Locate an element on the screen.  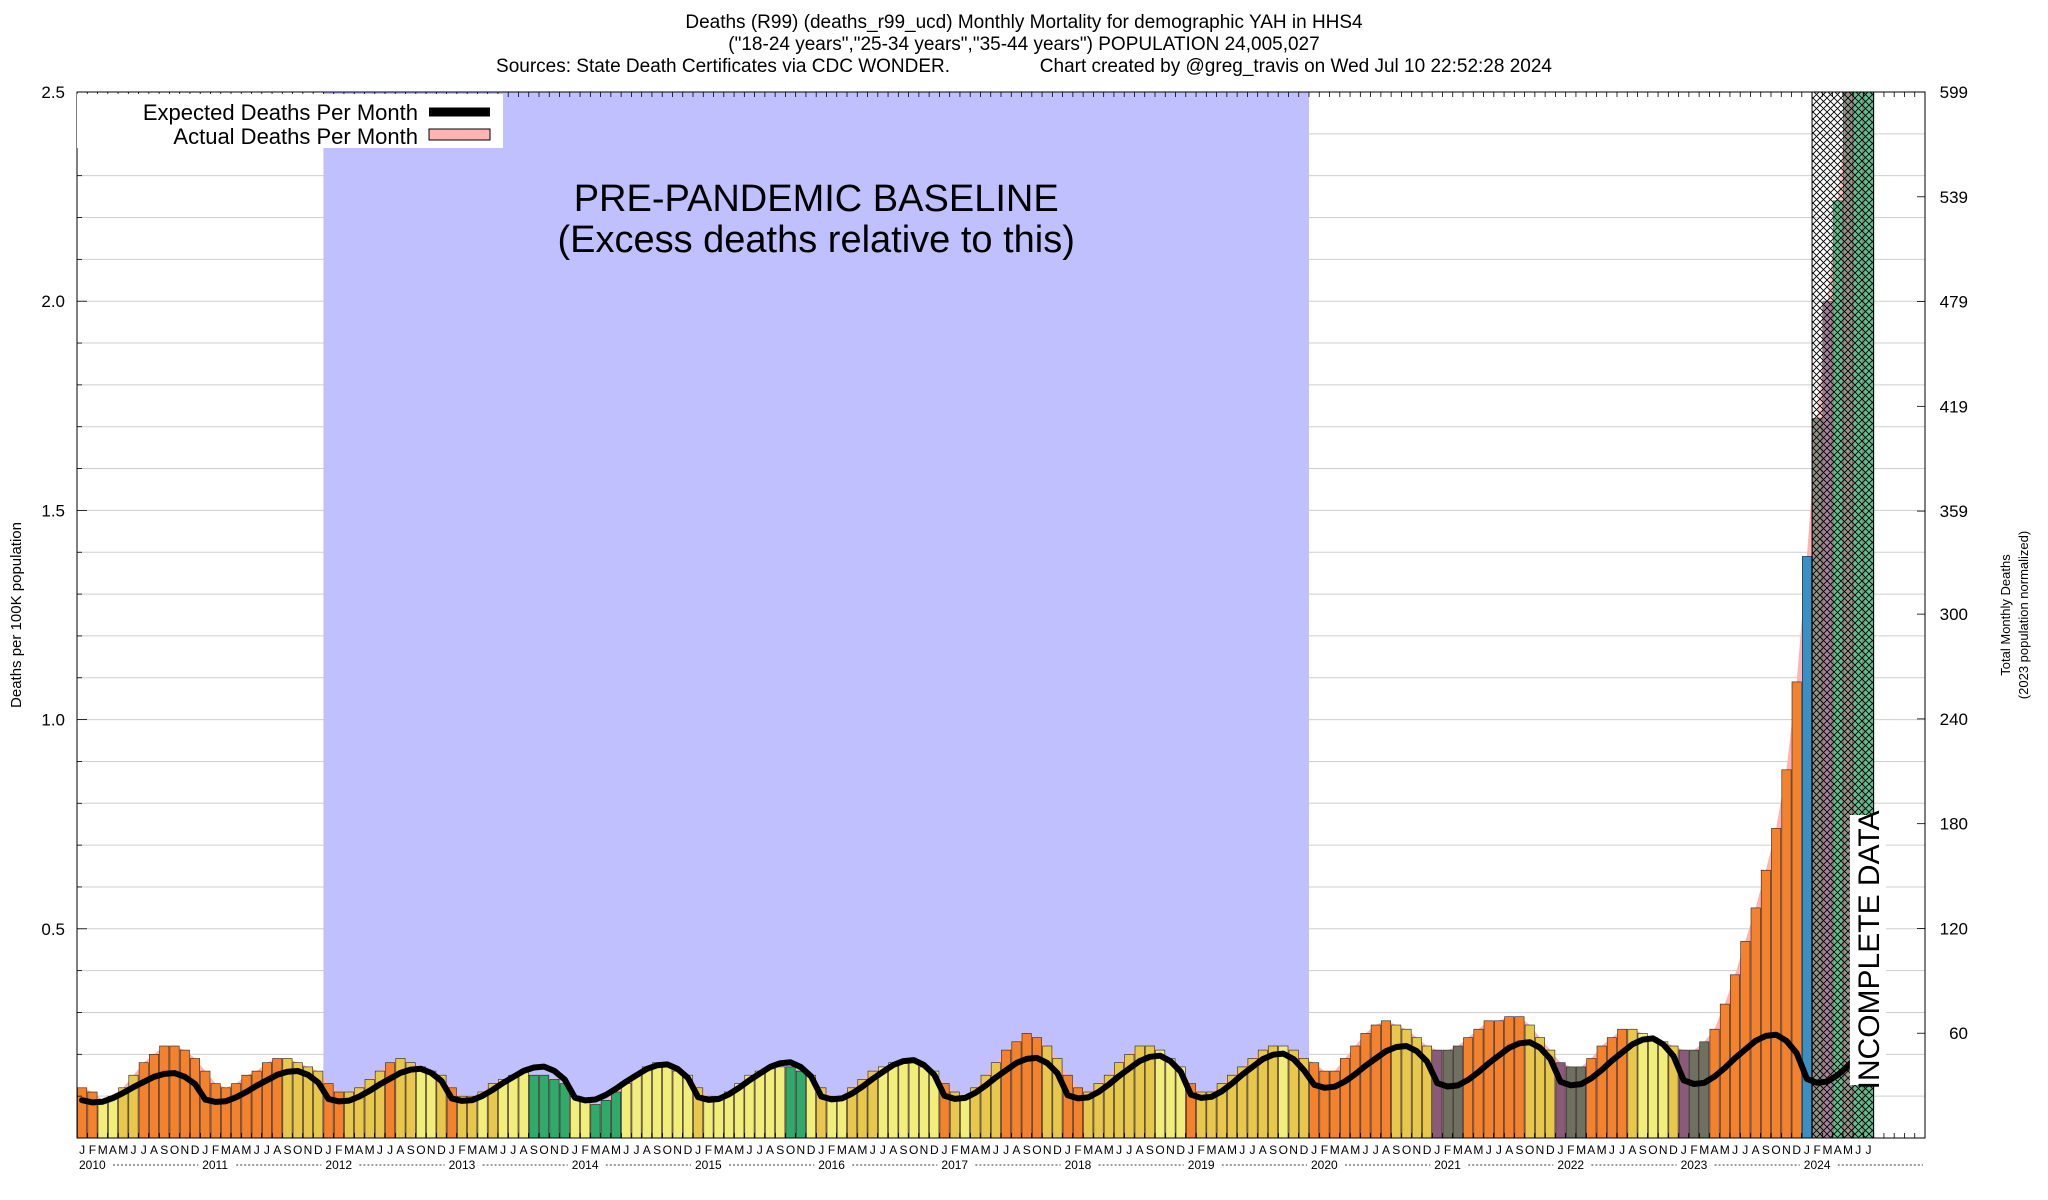
year-label: 2018 is located at coordinates (1078, 1165).